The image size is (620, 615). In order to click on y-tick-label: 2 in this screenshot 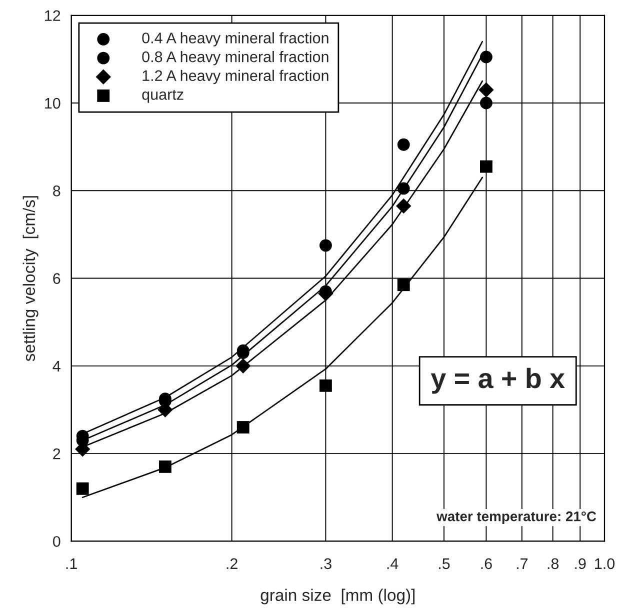, I will do `click(56, 454)`.